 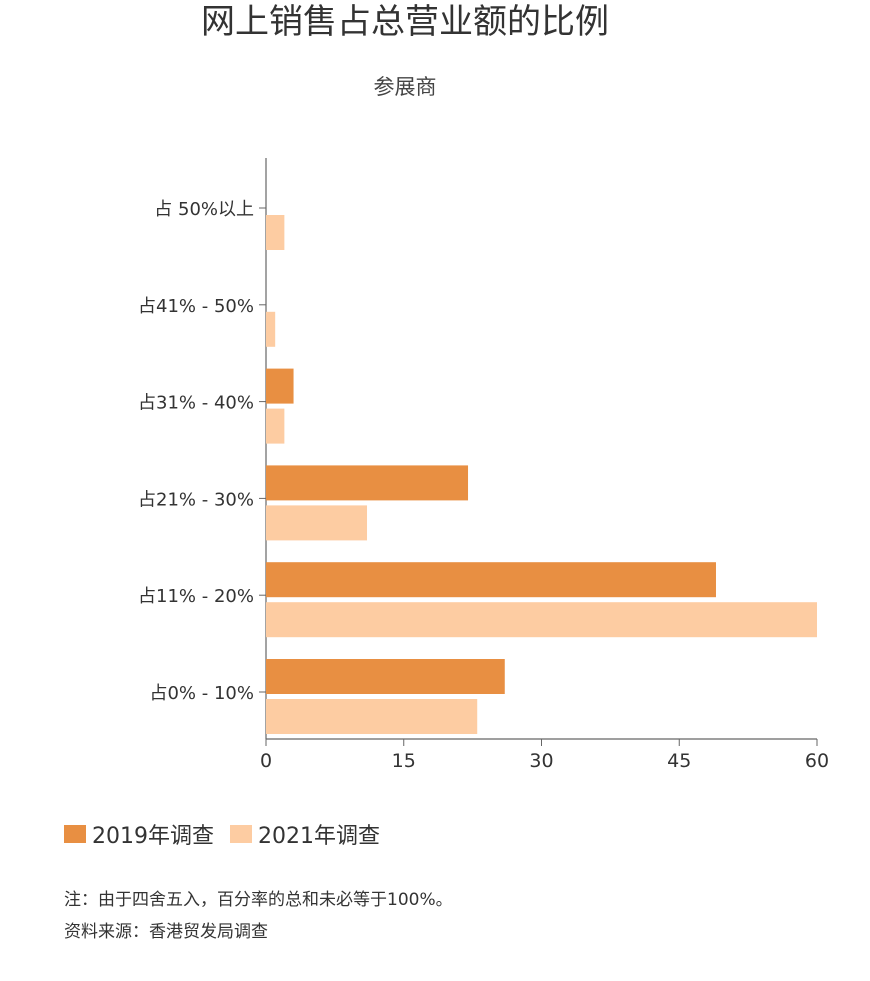 What do you see at coordinates (204, 209) in the screenshot?
I see `y-tick-label: 占 50%以上` at bounding box center [204, 209].